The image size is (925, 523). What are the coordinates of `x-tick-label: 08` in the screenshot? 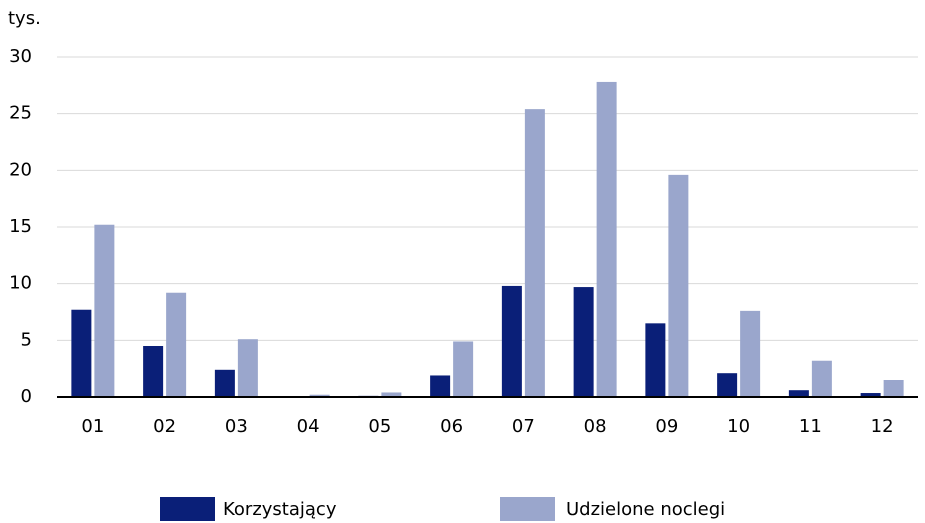 It's located at (595, 426).